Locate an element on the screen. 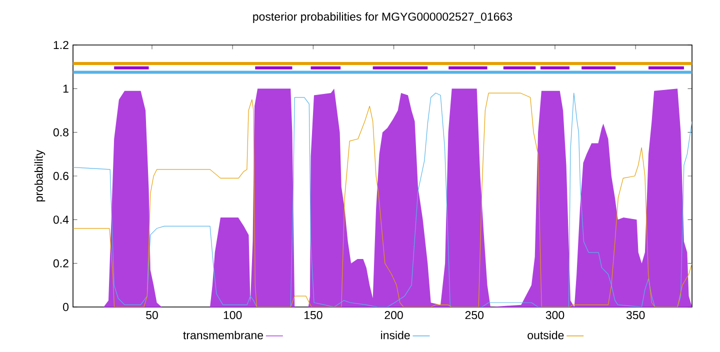  legend-label: outside is located at coordinates (546, 335).